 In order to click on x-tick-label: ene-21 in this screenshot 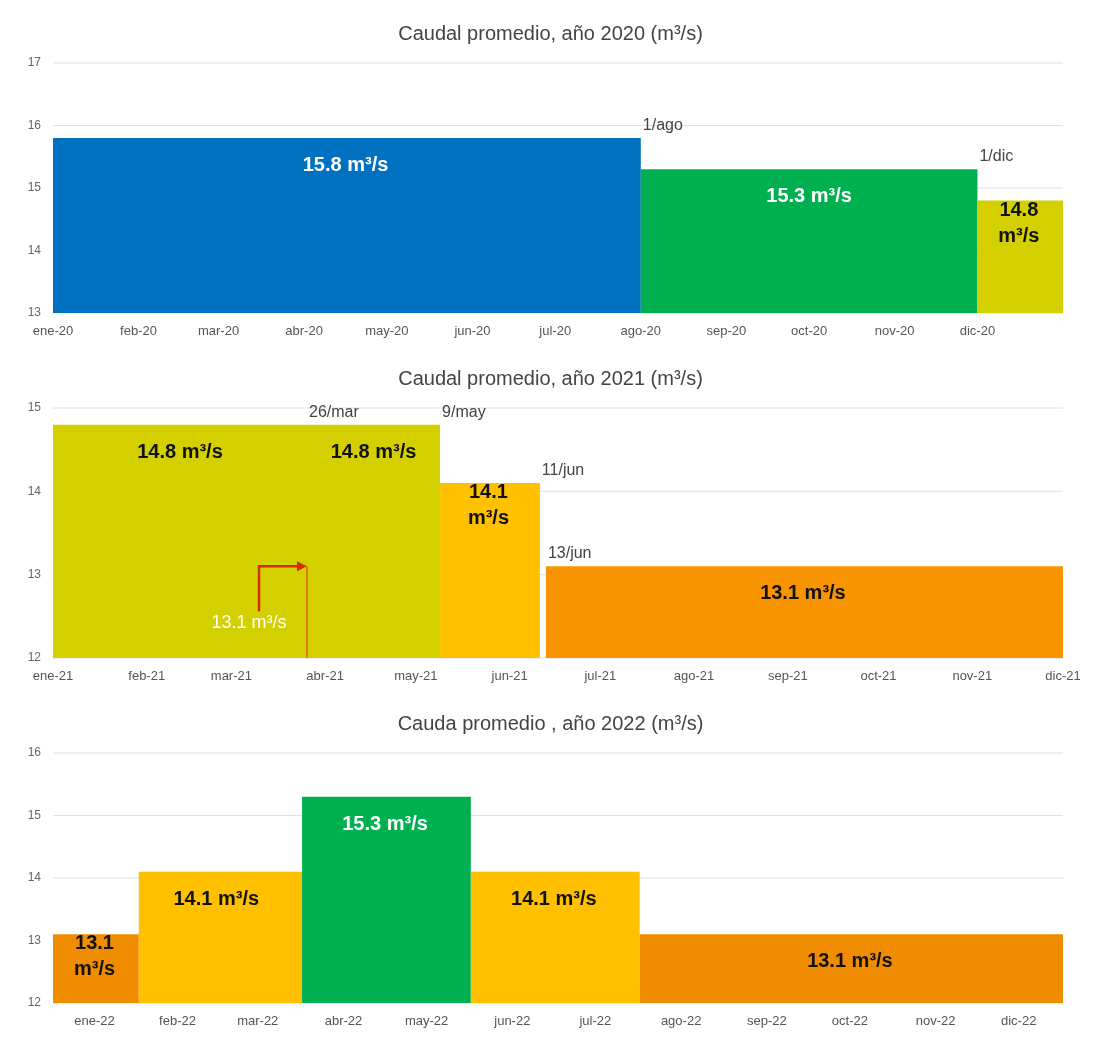, I will do `click(53, 675)`.